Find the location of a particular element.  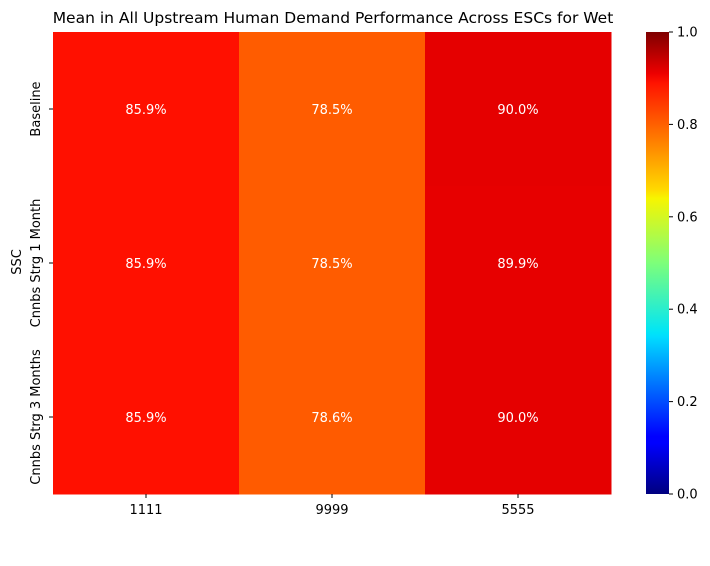

colorbar-tick-label: 0.4 is located at coordinates (687, 310).